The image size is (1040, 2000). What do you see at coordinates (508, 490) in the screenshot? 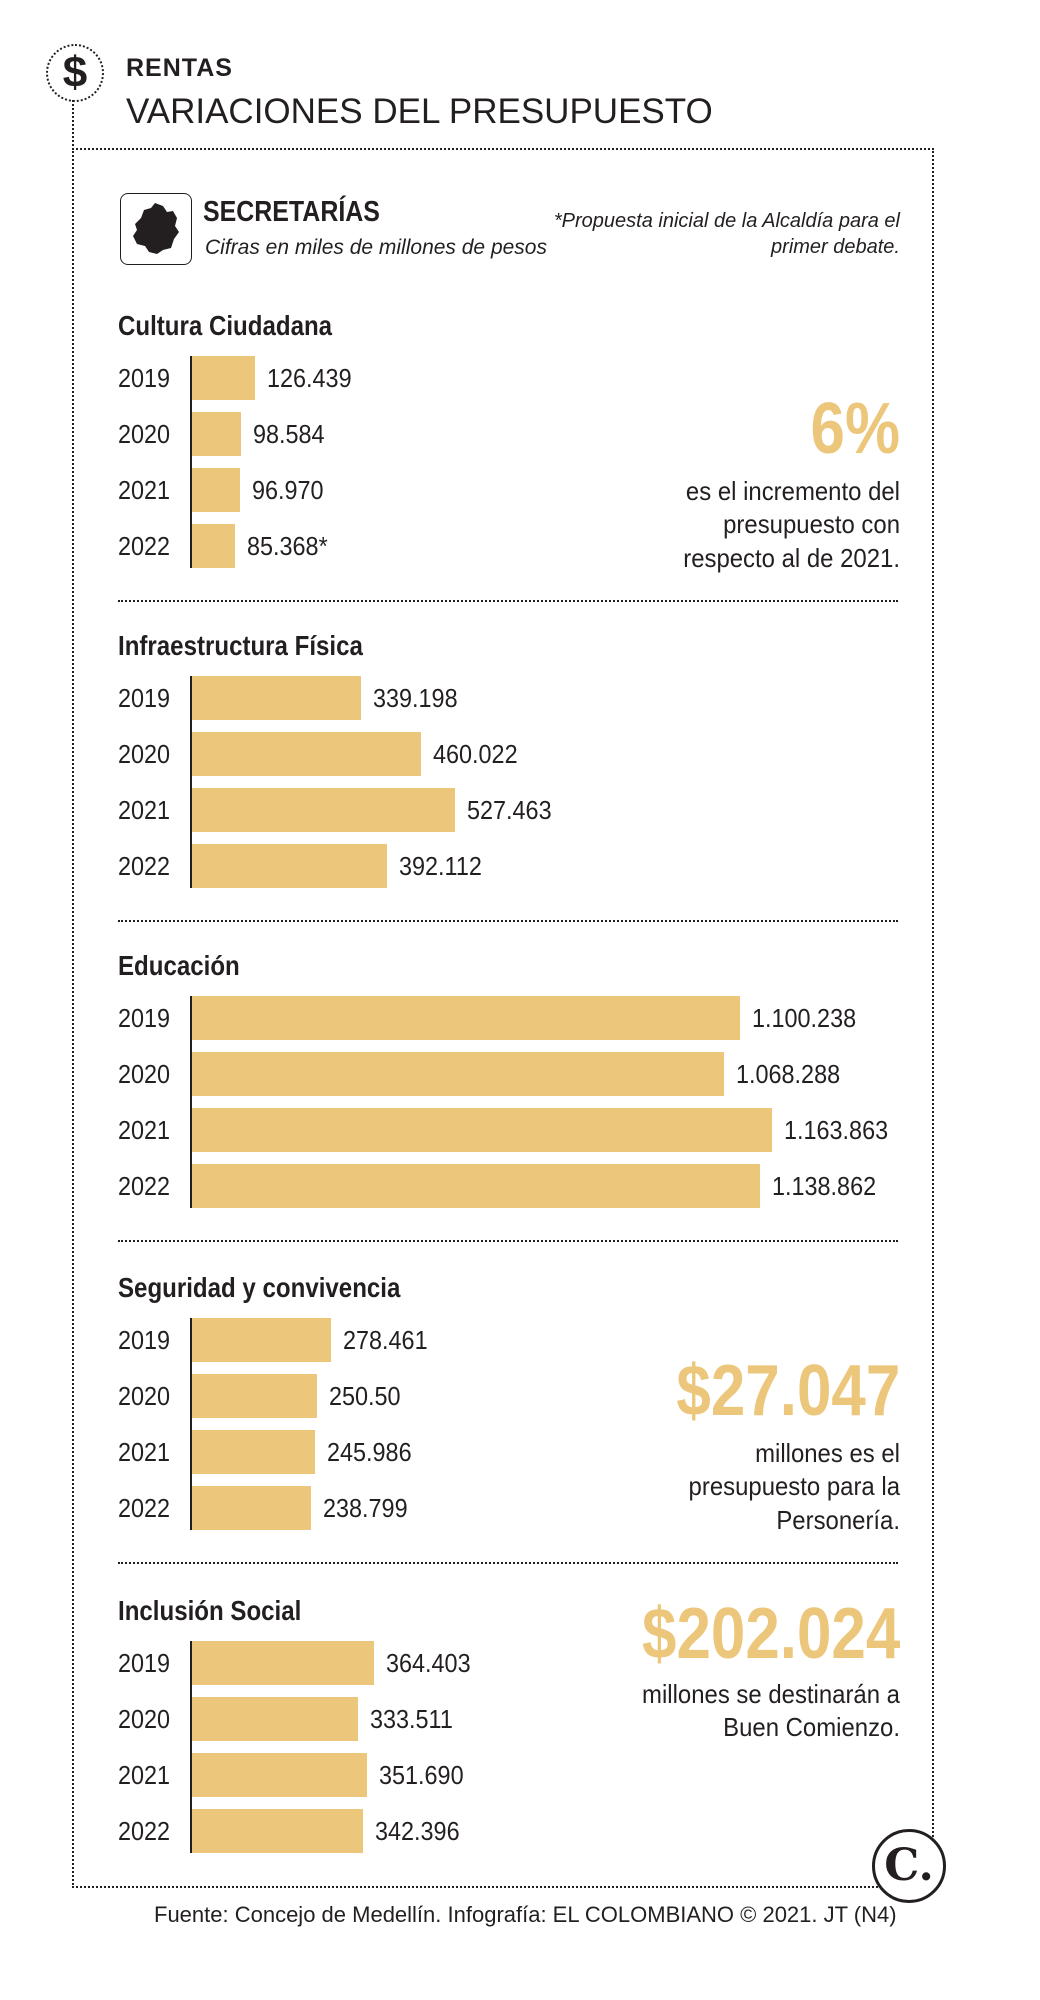
I see `bar-row: 2021 96.970` at bounding box center [508, 490].